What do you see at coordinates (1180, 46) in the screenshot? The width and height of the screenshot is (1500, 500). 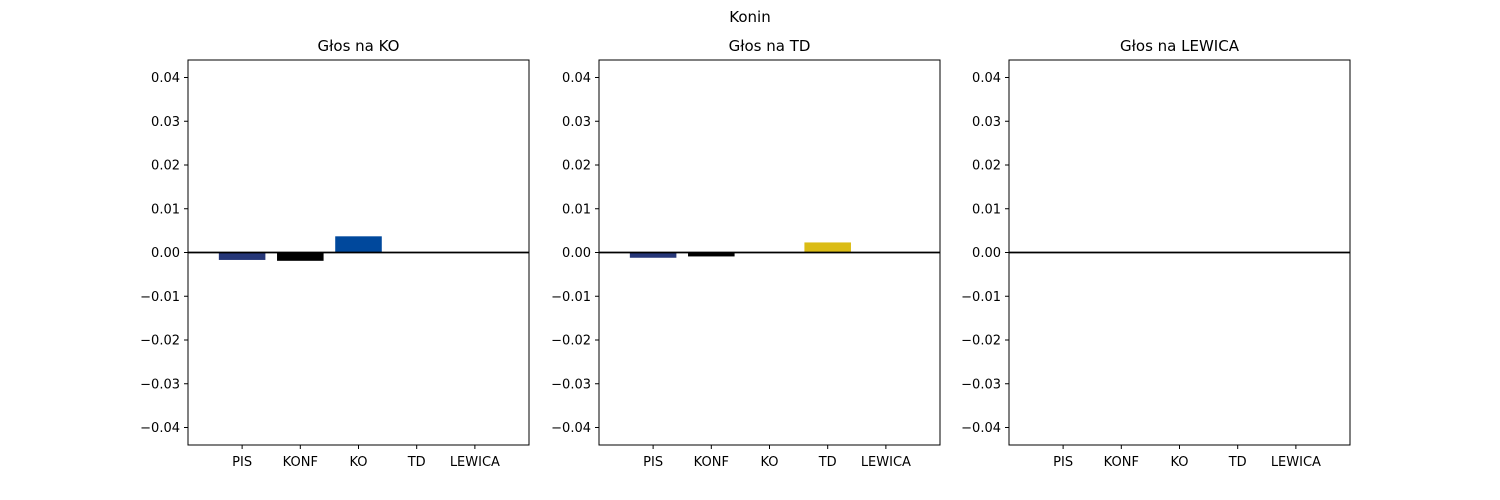 I see `panel-title: Głos na LEWICA` at bounding box center [1180, 46].